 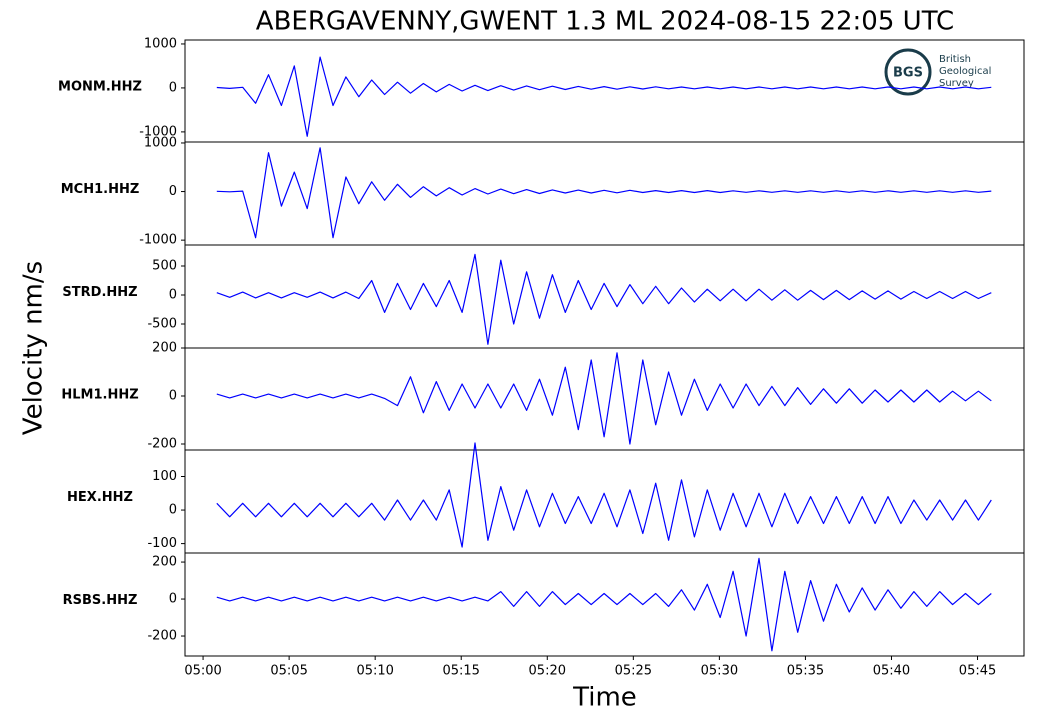 I want to click on x-tick-label: 05:40, so click(x=891, y=671).